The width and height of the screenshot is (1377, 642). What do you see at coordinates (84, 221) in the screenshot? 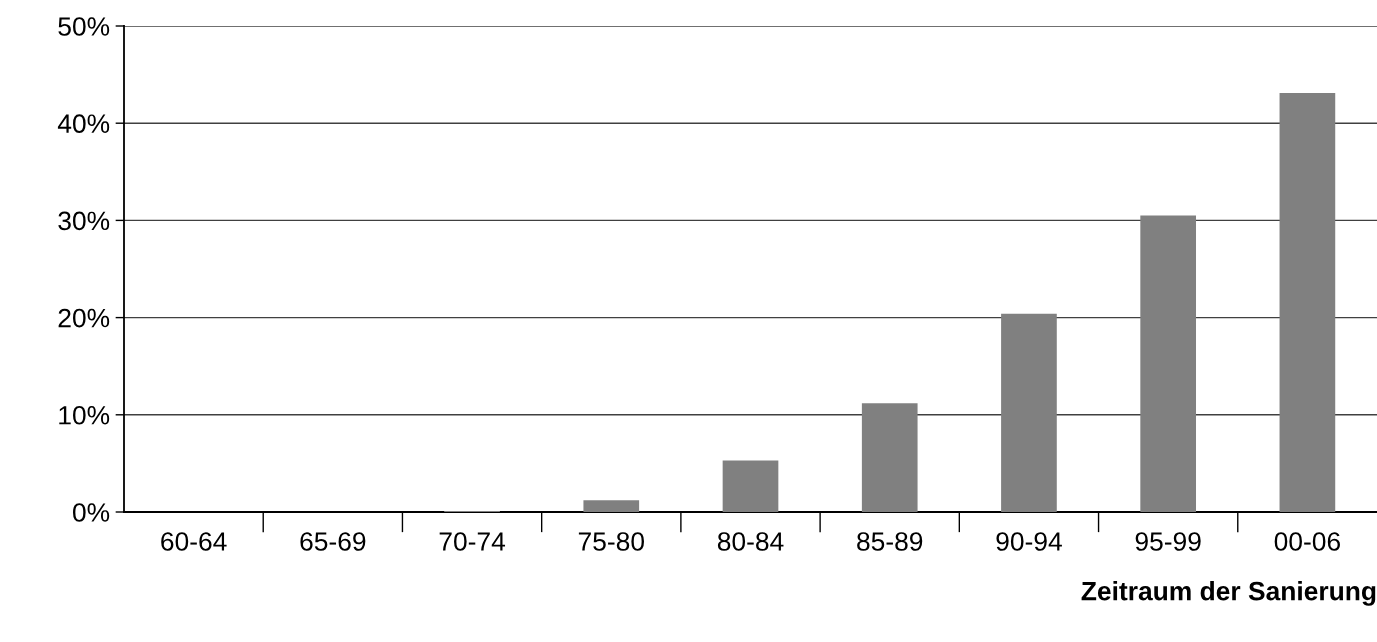
I see `y-tick-label: 30%` at bounding box center [84, 221].